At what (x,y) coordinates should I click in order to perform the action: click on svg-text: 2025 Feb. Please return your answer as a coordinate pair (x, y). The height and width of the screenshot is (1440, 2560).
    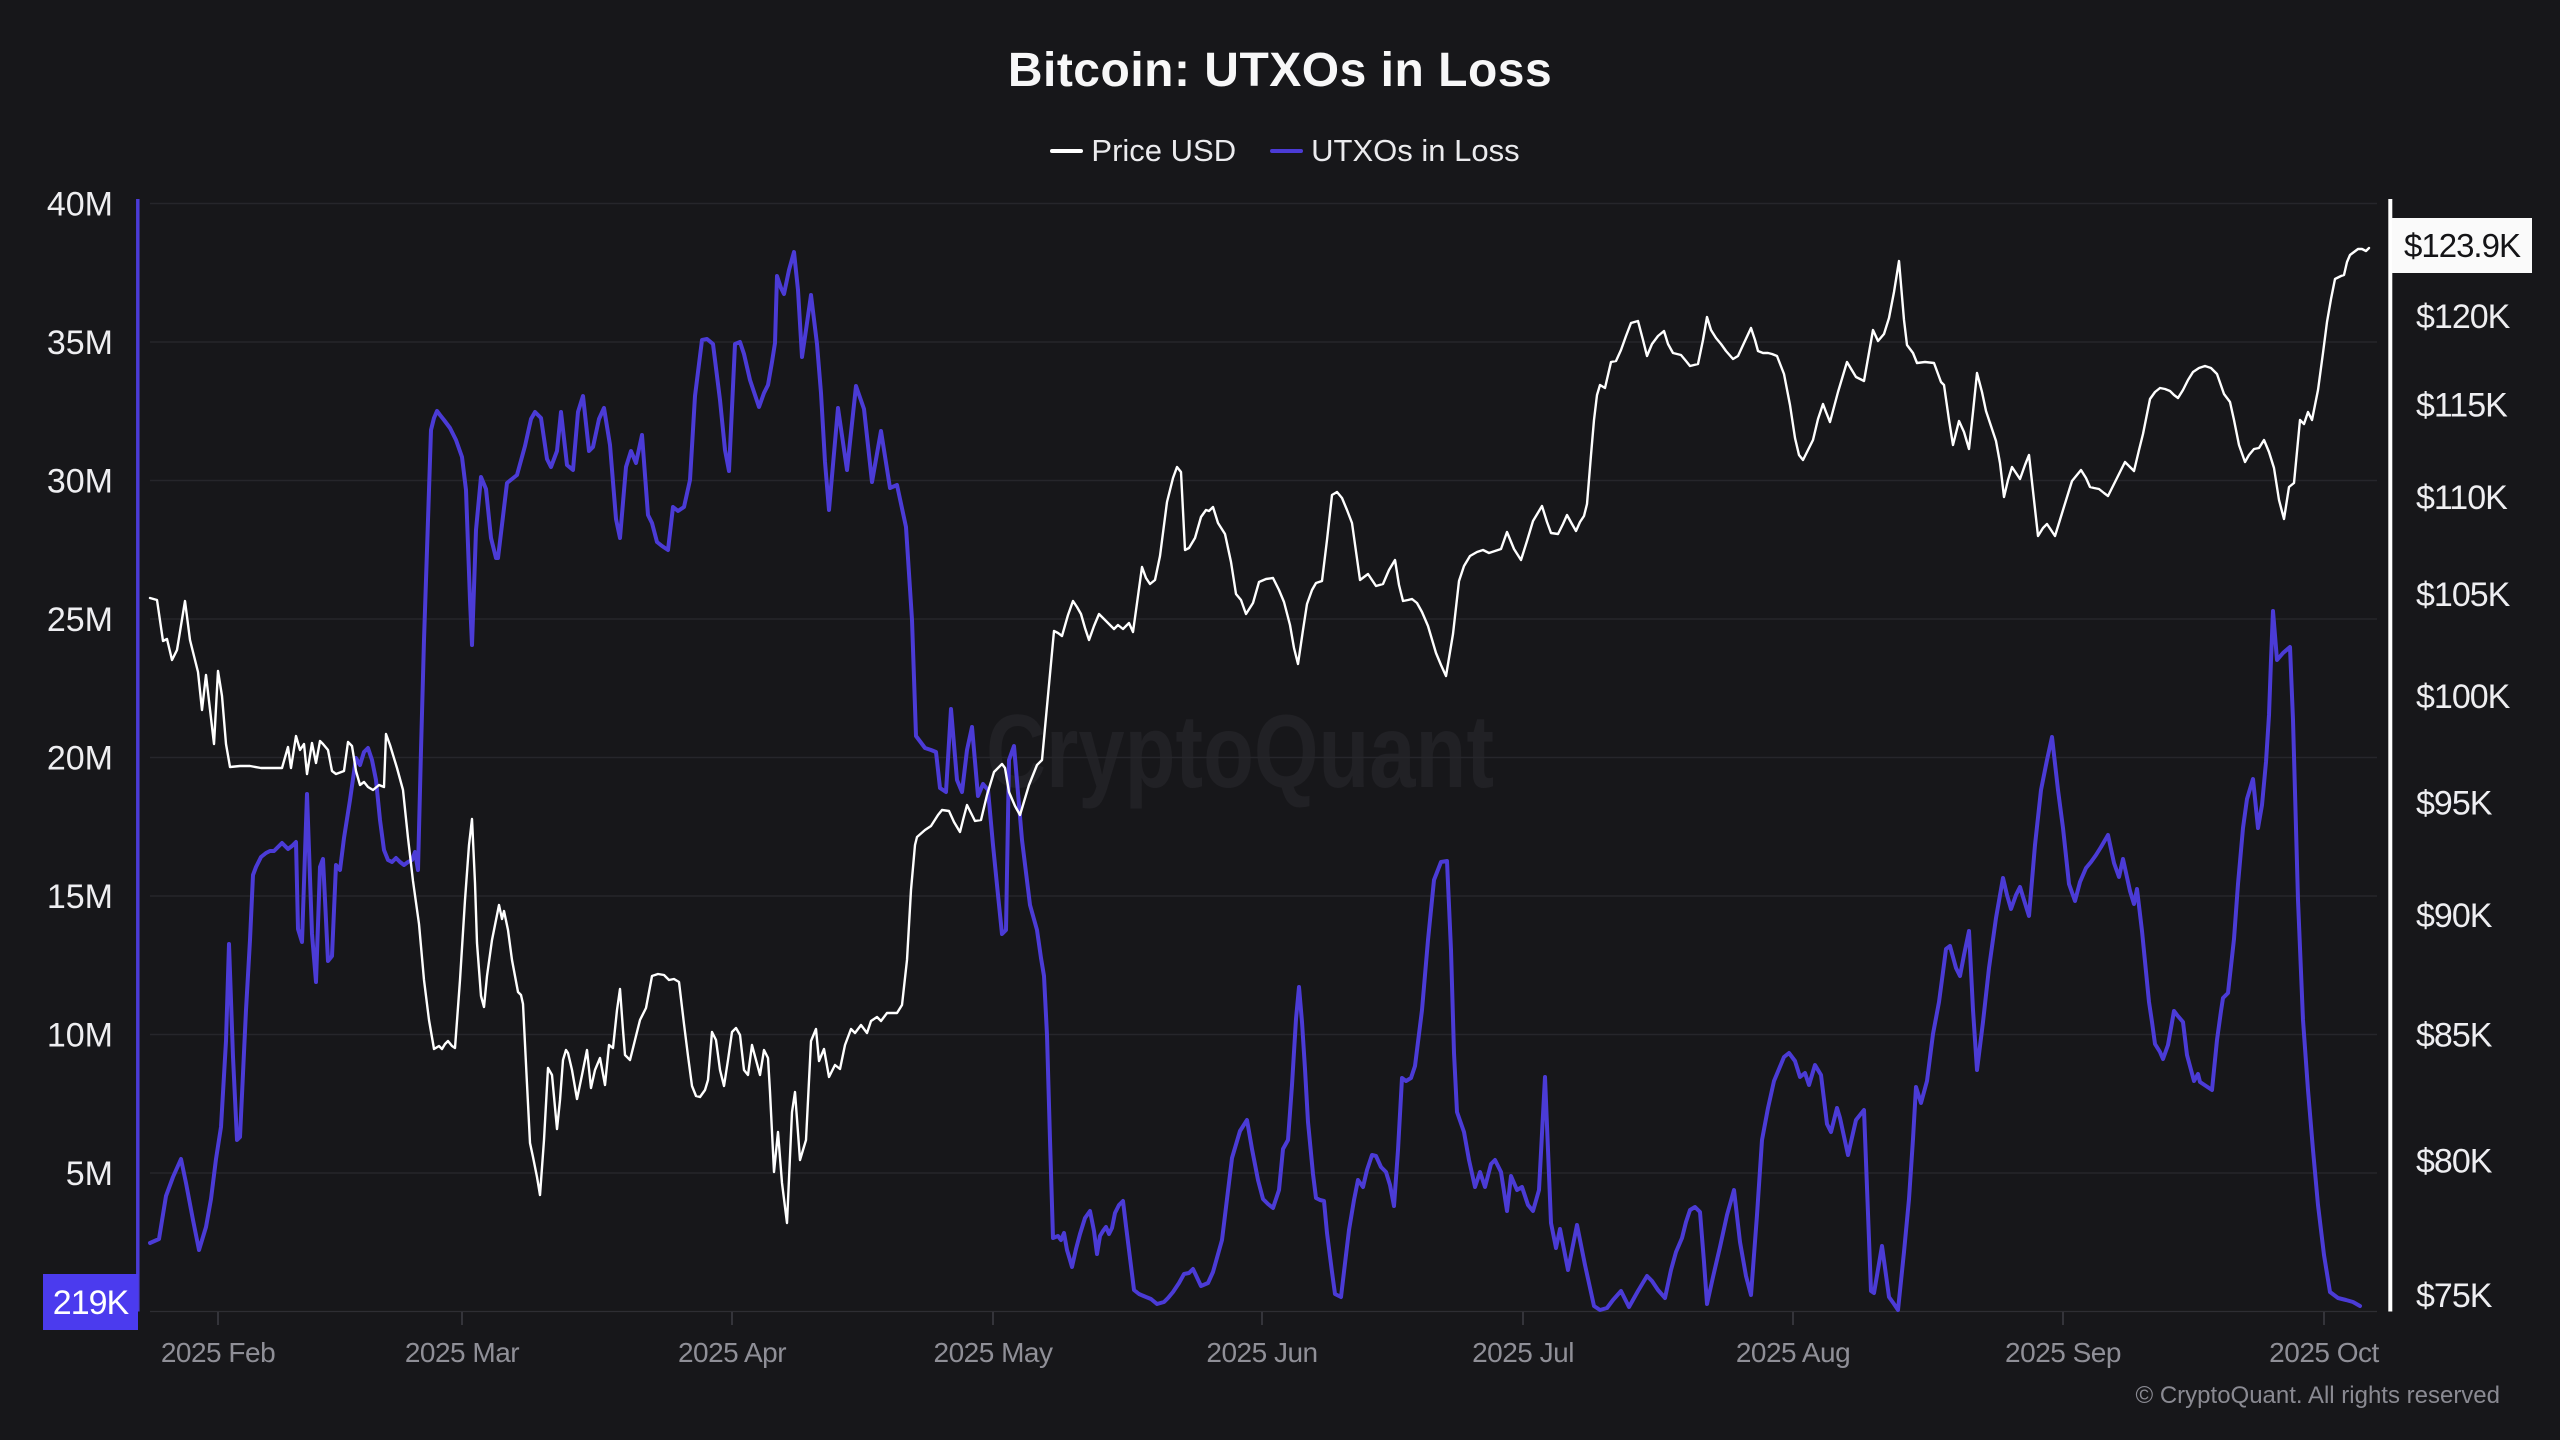
    Looking at the image, I should click on (218, 1352).